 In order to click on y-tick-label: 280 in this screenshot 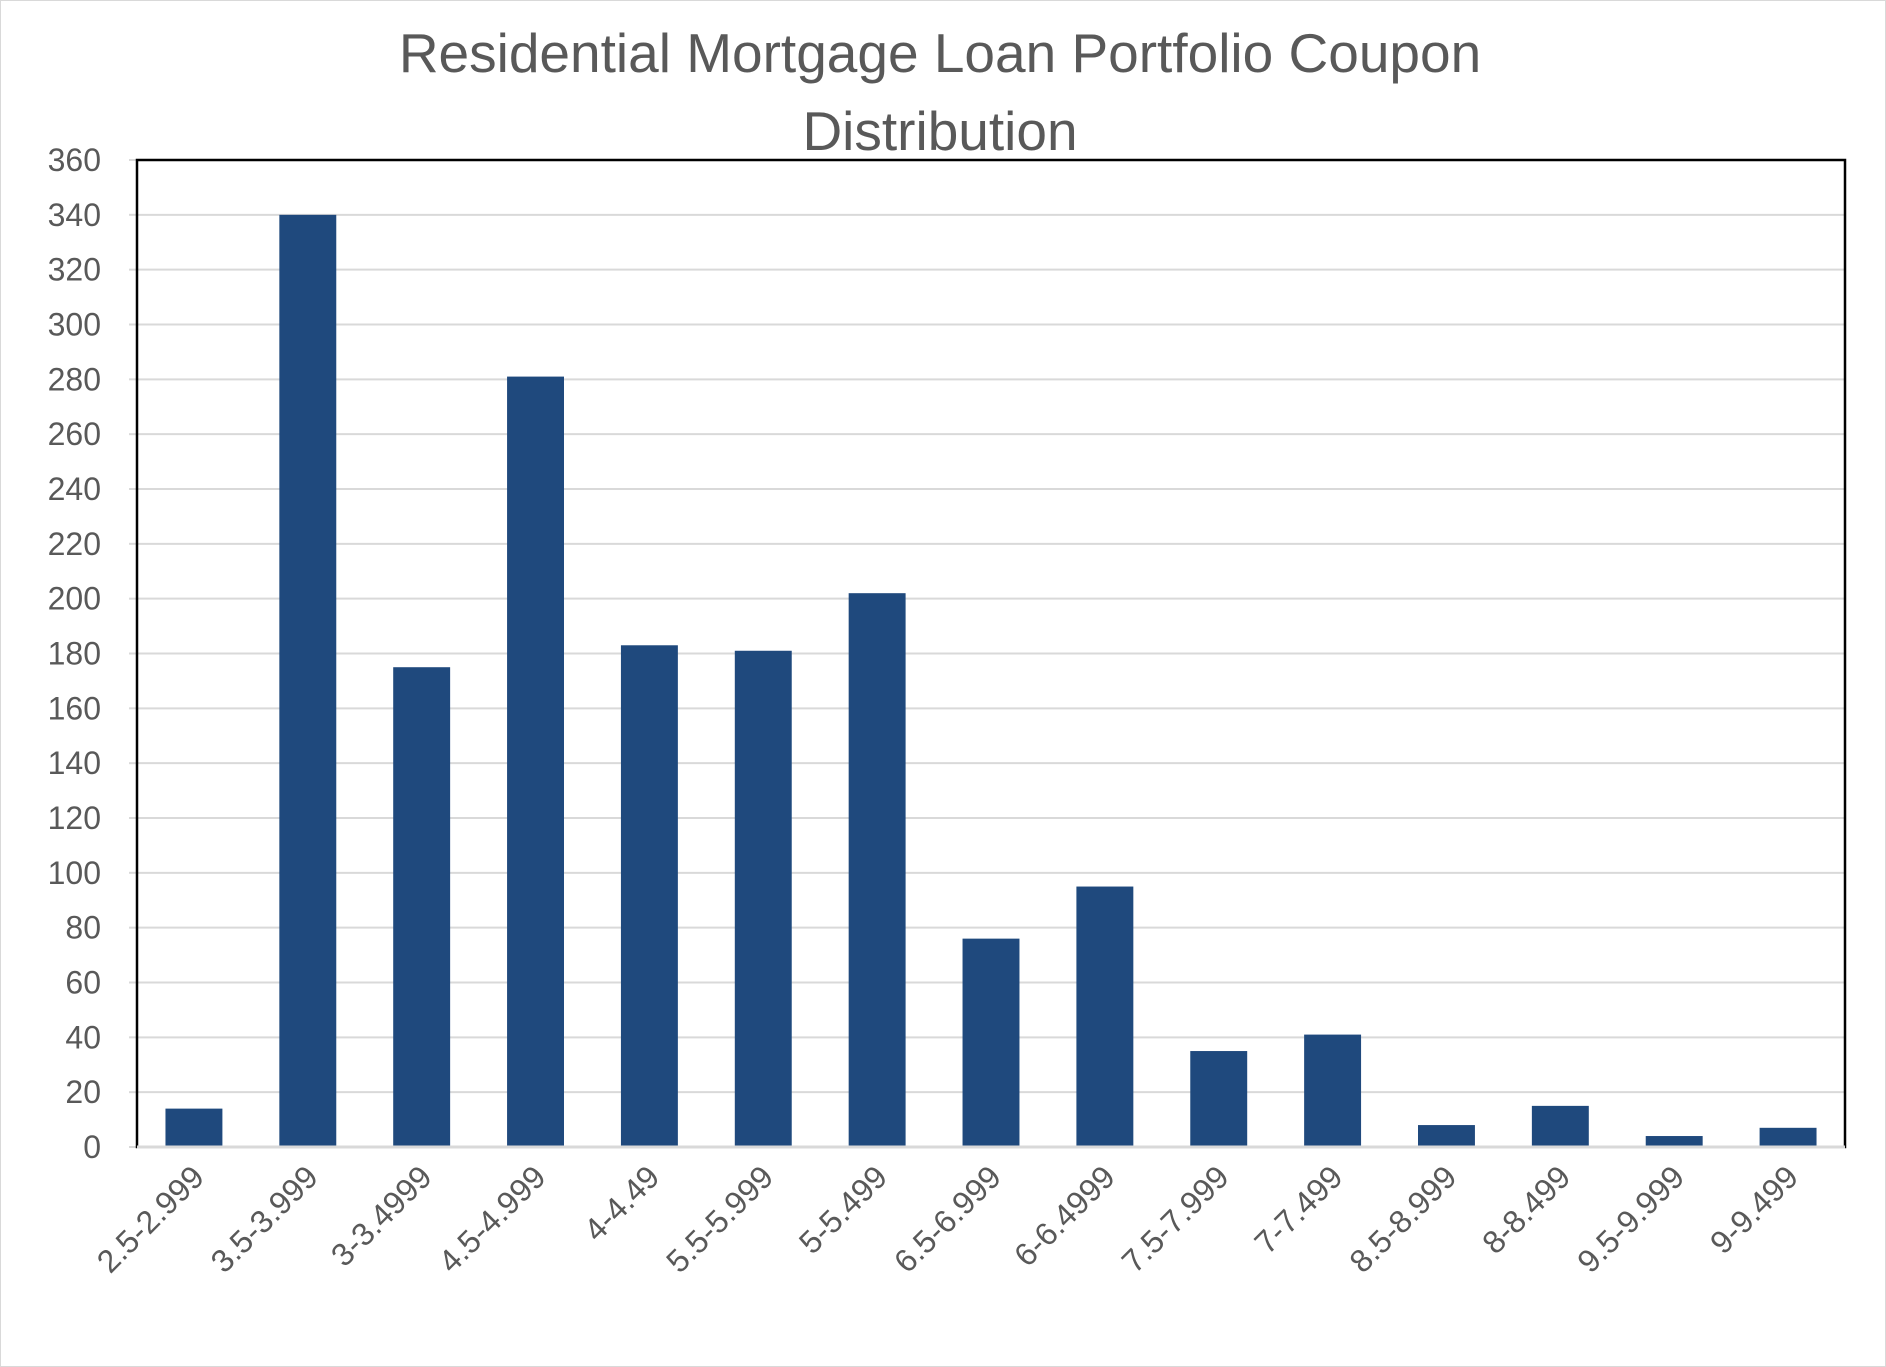, I will do `click(74, 379)`.